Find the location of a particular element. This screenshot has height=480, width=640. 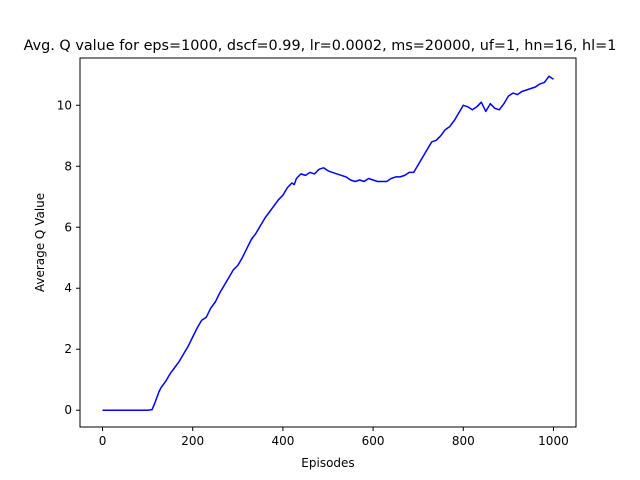

y-tick-label: 6 is located at coordinates (68, 227).